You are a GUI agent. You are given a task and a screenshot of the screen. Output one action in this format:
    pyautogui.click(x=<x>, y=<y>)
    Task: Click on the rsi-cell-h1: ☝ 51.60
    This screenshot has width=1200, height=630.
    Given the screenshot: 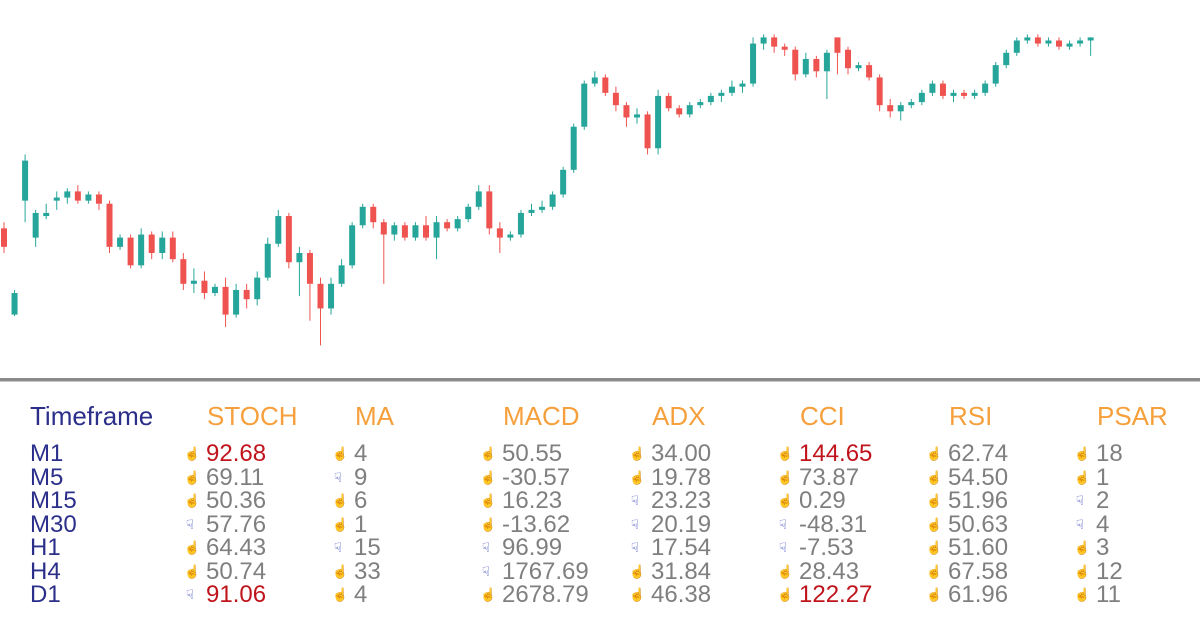 What is the action you would take?
    pyautogui.click(x=967, y=549)
    